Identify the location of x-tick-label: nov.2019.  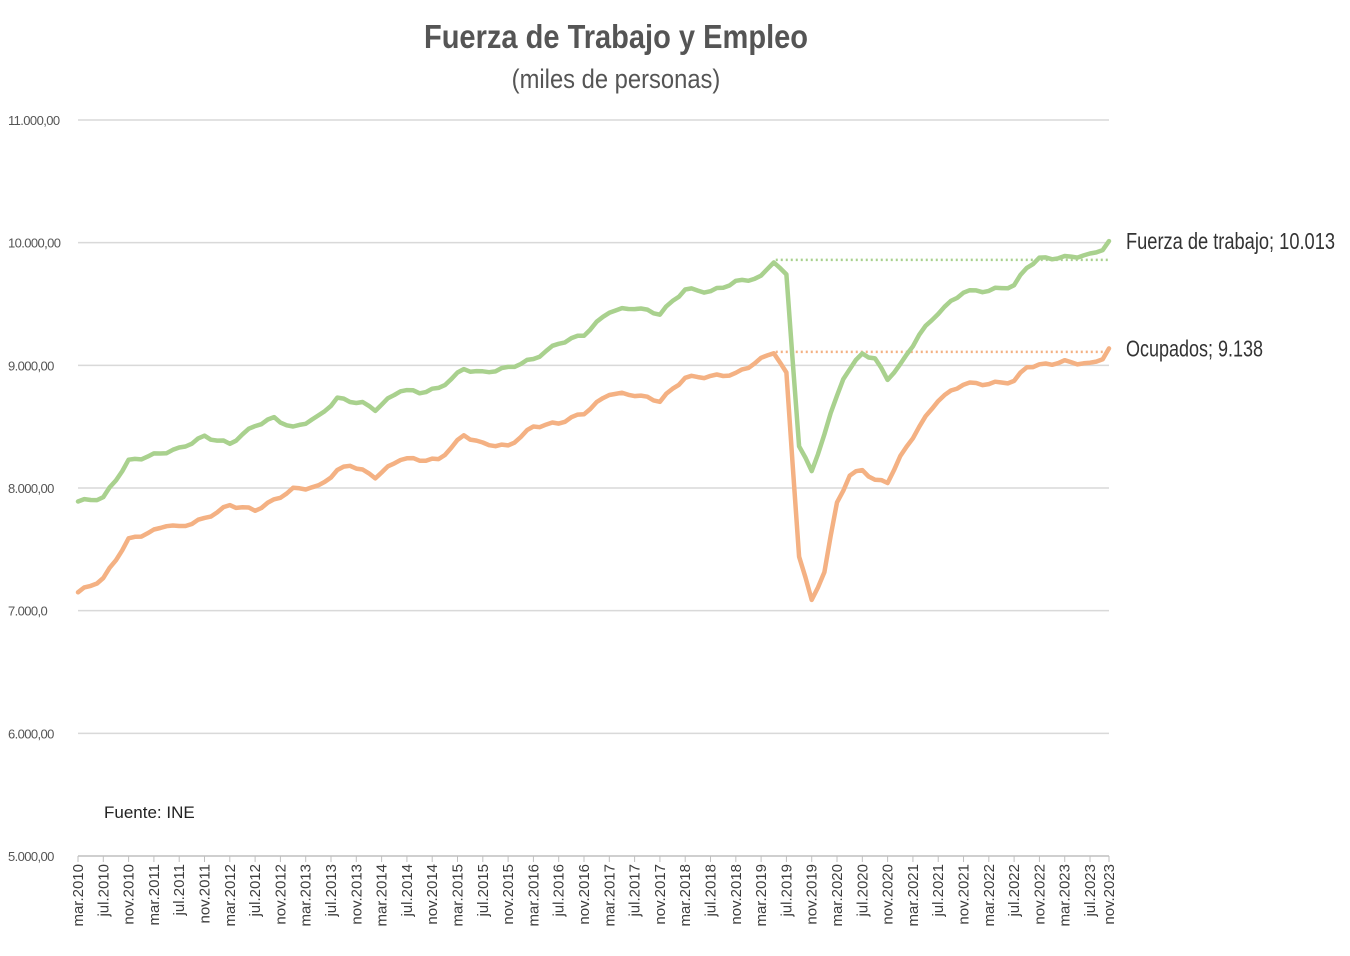
(812, 894).